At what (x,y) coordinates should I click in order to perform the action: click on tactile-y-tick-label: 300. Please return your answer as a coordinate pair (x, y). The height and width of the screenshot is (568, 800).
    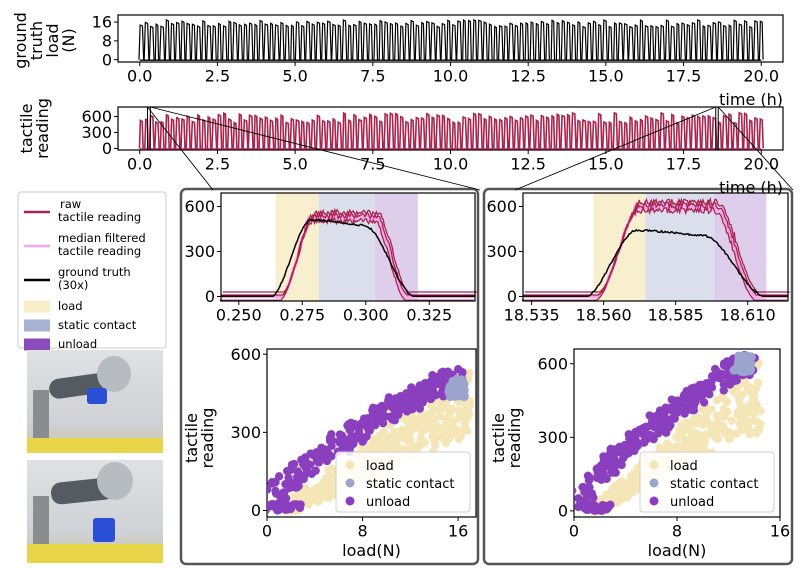
    Looking at the image, I should click on (96, 132).